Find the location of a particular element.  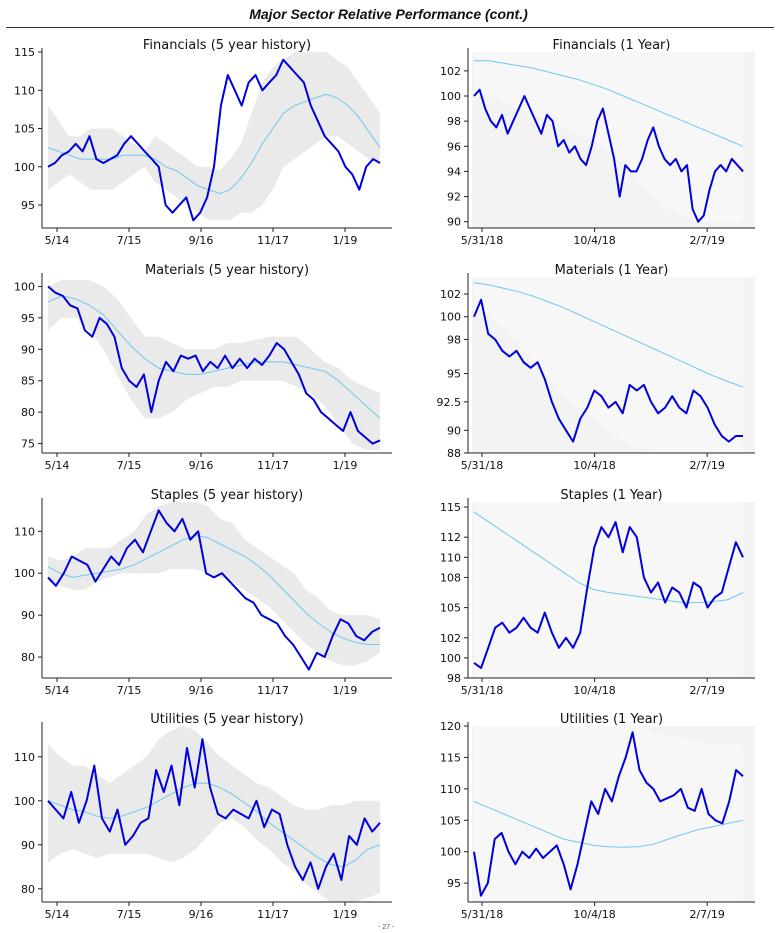

y-tick-label: 75 is located at coordinates (28, 444).